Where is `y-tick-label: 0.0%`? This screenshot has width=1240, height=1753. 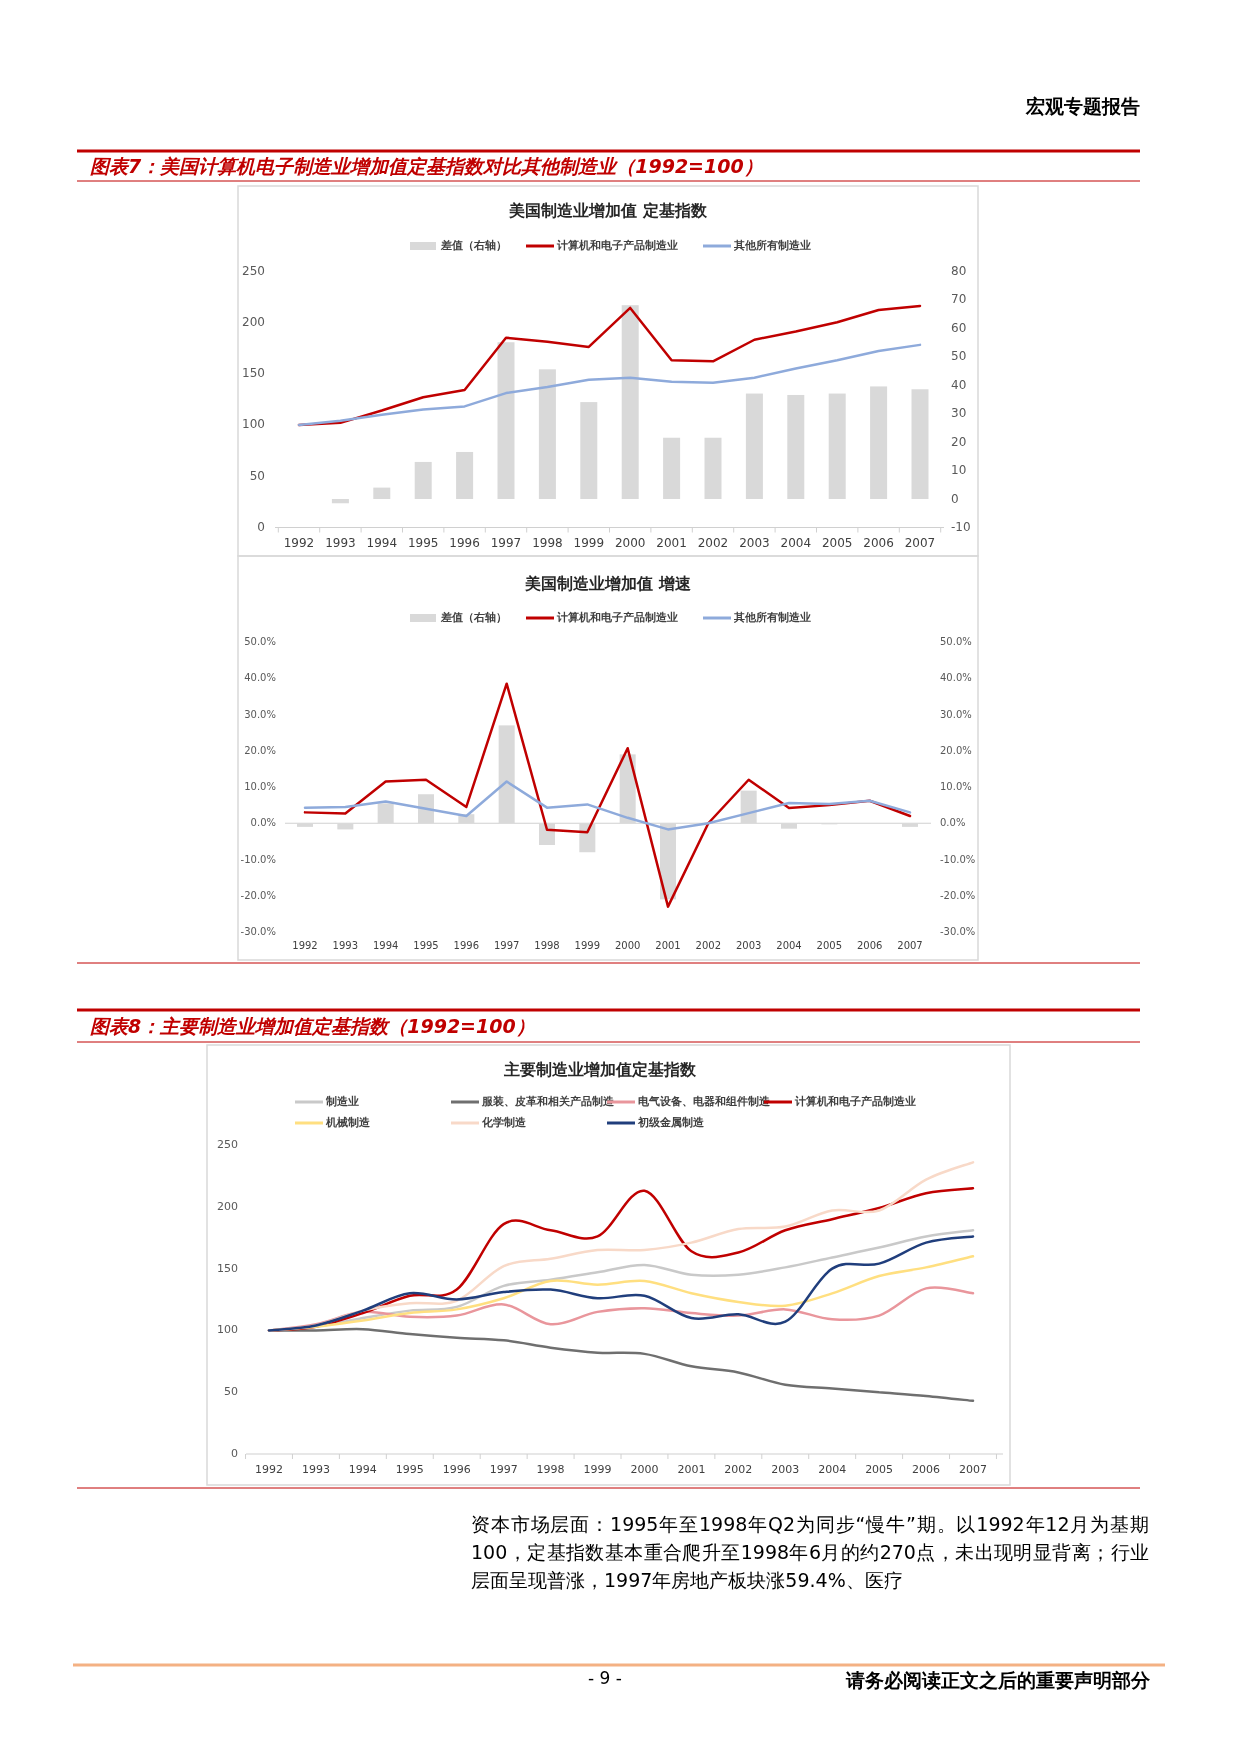
y-tick-label: 0.0% is located at coordinates (263, 823).